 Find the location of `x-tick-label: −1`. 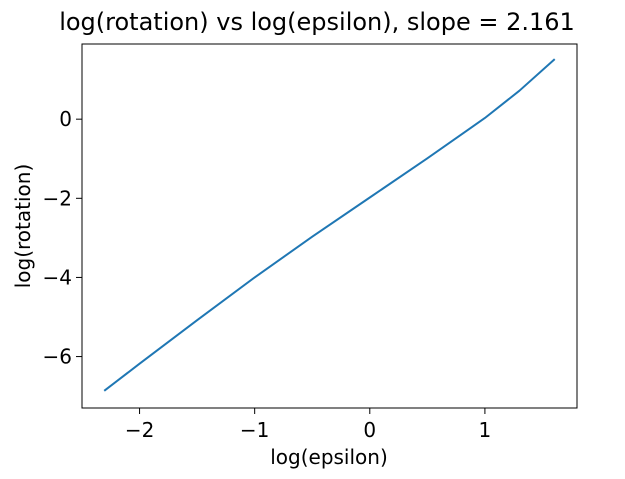

x-tick-label: −1 is located at coordinates (254, 430).